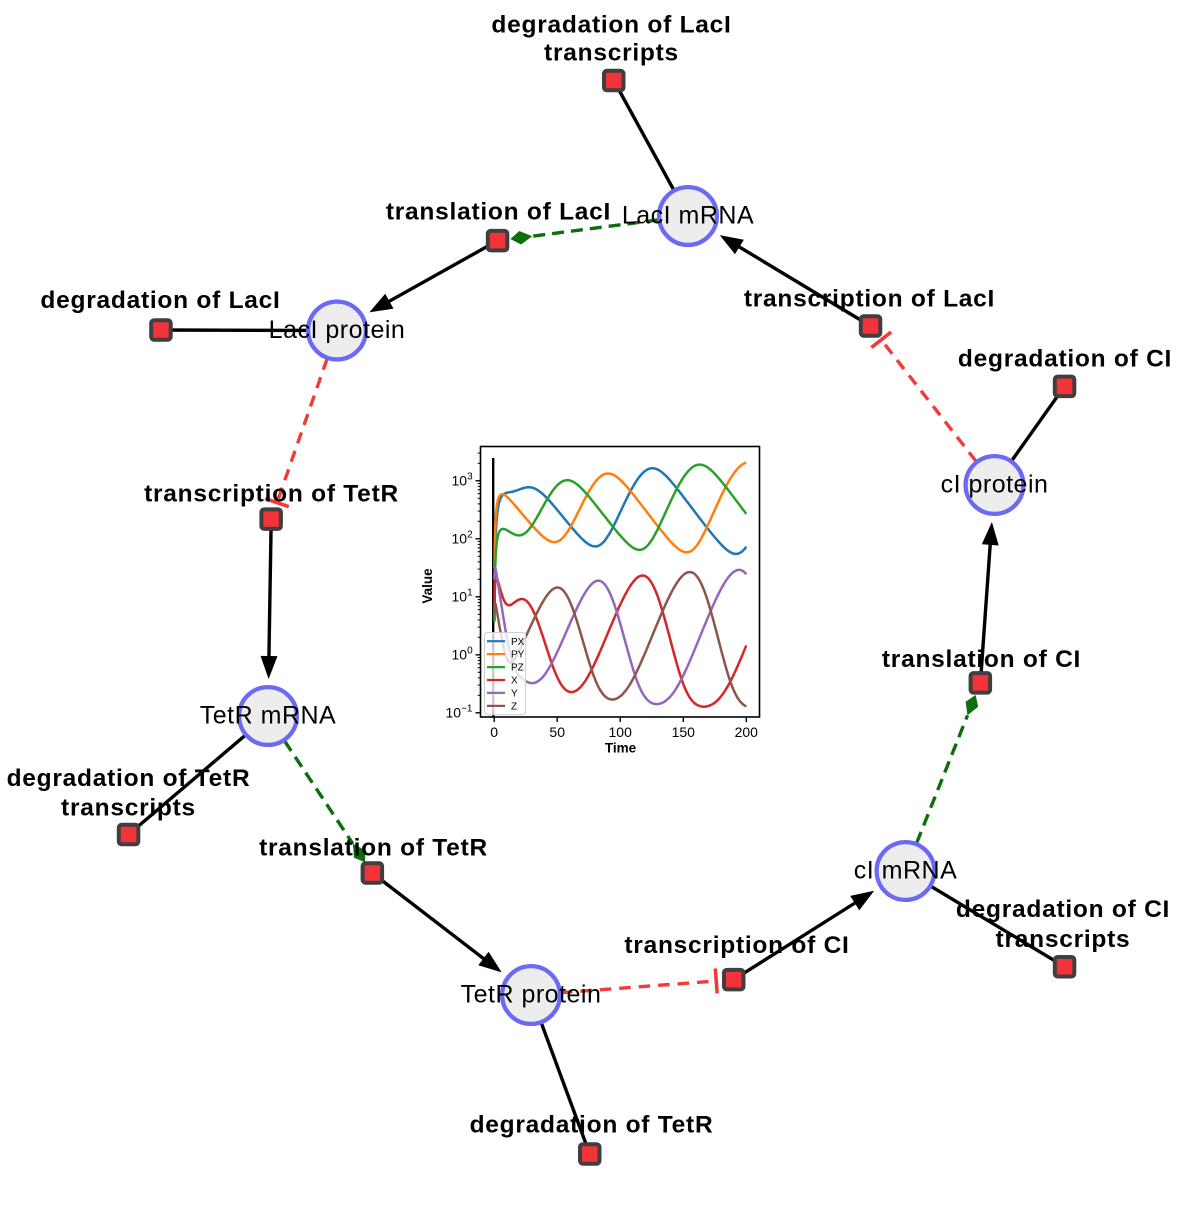  What do you see at coordinates (498, 211) in the screenshot?
I see `svg-text: translation of LacI` at bounding box center [498, 211].